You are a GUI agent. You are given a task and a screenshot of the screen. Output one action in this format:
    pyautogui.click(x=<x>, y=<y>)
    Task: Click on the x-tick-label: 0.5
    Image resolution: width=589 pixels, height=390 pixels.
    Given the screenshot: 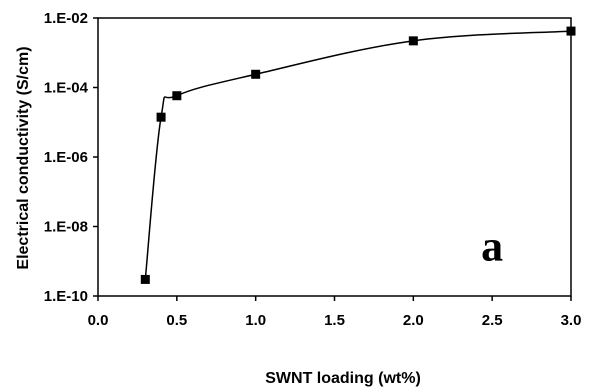 What is the action you would take?
    pyautogui.click(x=176, y=320)
    